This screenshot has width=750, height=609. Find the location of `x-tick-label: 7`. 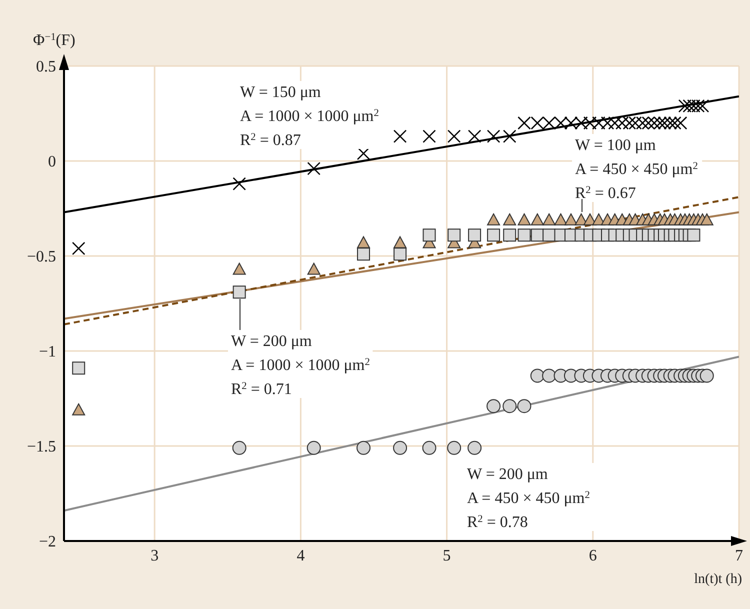

x-tick-label: 7 is located at coordinates (739, 555).